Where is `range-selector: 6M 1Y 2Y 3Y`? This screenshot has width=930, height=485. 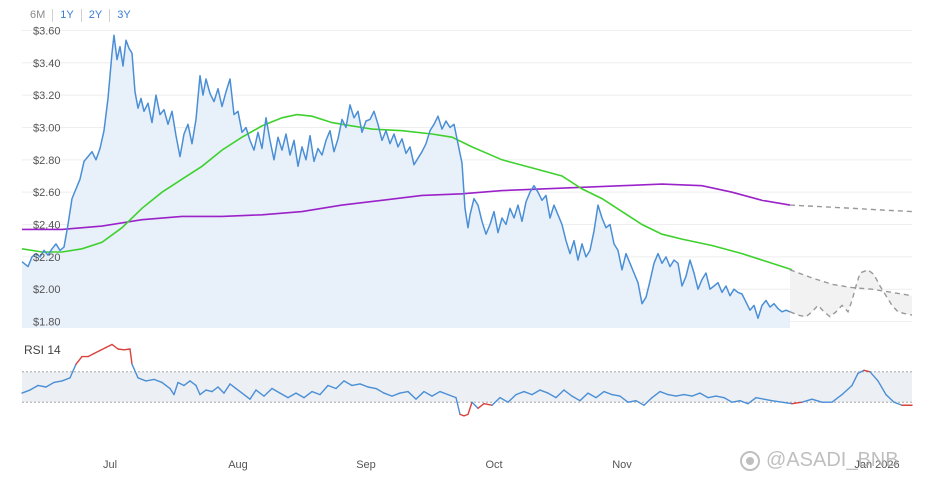 range-selector: 6M 1Y 2Y 3Y is located at coordinates (84, 15).